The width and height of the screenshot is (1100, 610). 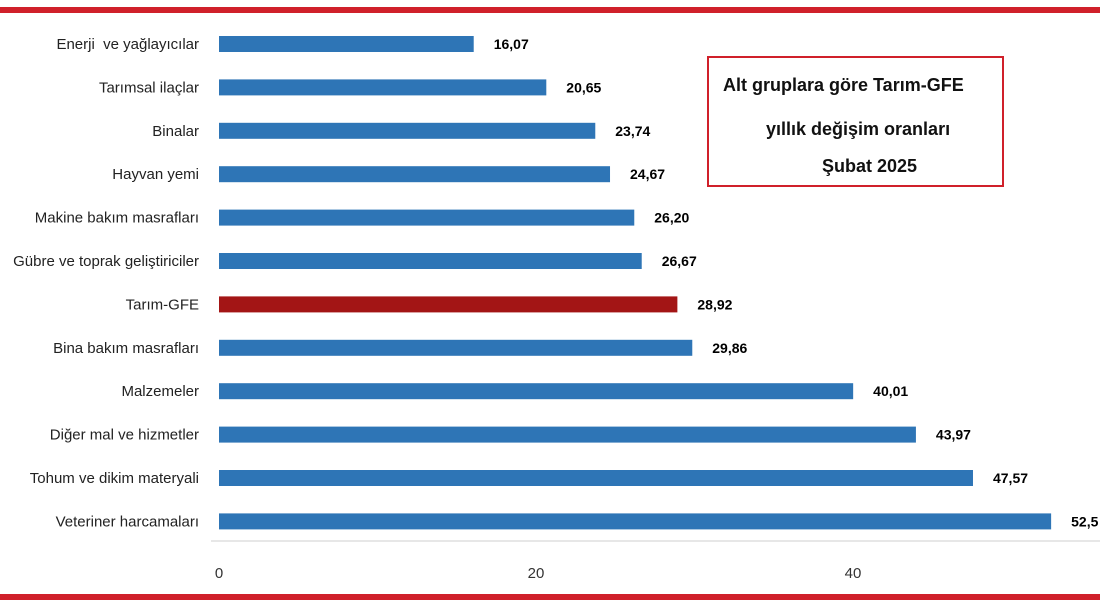 I want to click on category-label-3: Hayvan yemi, so click(x=155, y=174).